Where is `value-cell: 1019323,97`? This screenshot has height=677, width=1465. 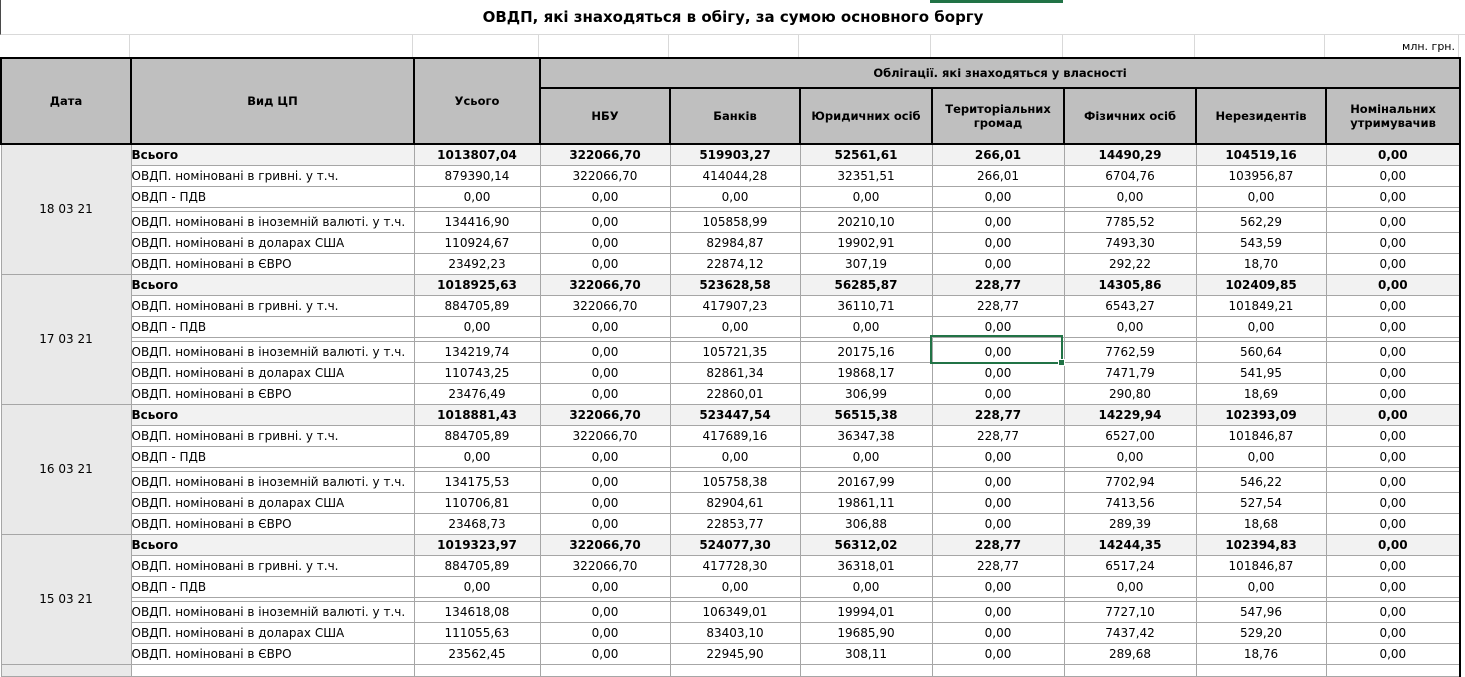 value-cell: 1019323,97 is located at coordinates (477, 544).